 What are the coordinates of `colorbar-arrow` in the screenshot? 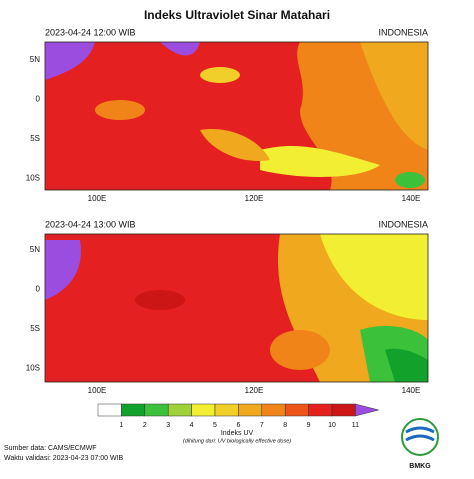 It's located at (367, 410).